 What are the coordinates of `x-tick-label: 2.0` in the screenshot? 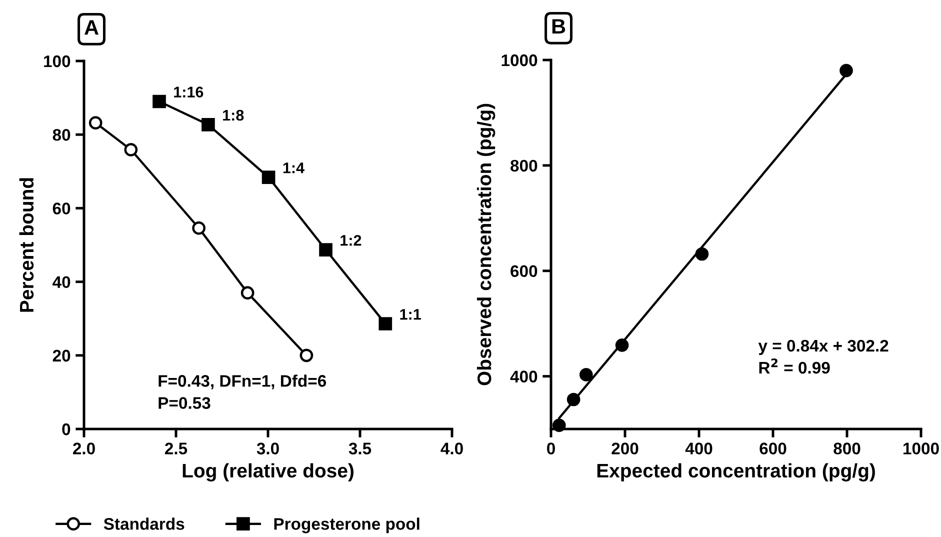 It's located at (83, 448).